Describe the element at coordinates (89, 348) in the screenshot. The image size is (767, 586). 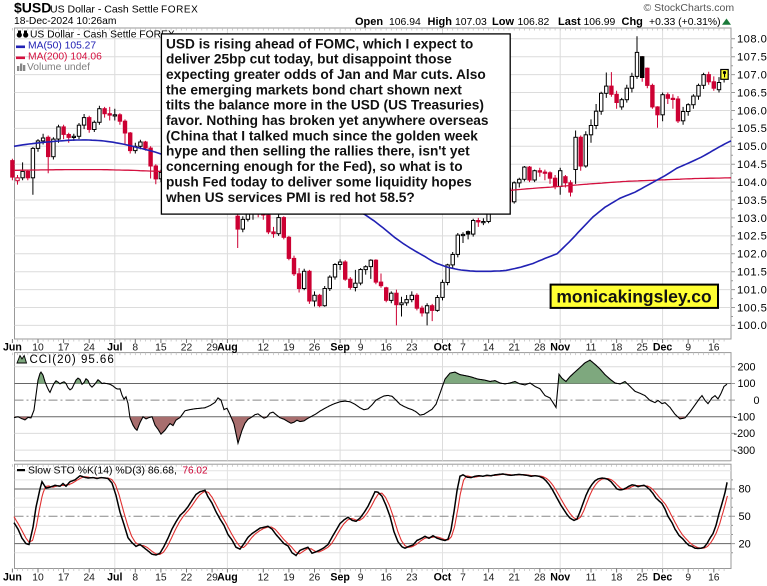
I see `svg-text: 24` at that location.